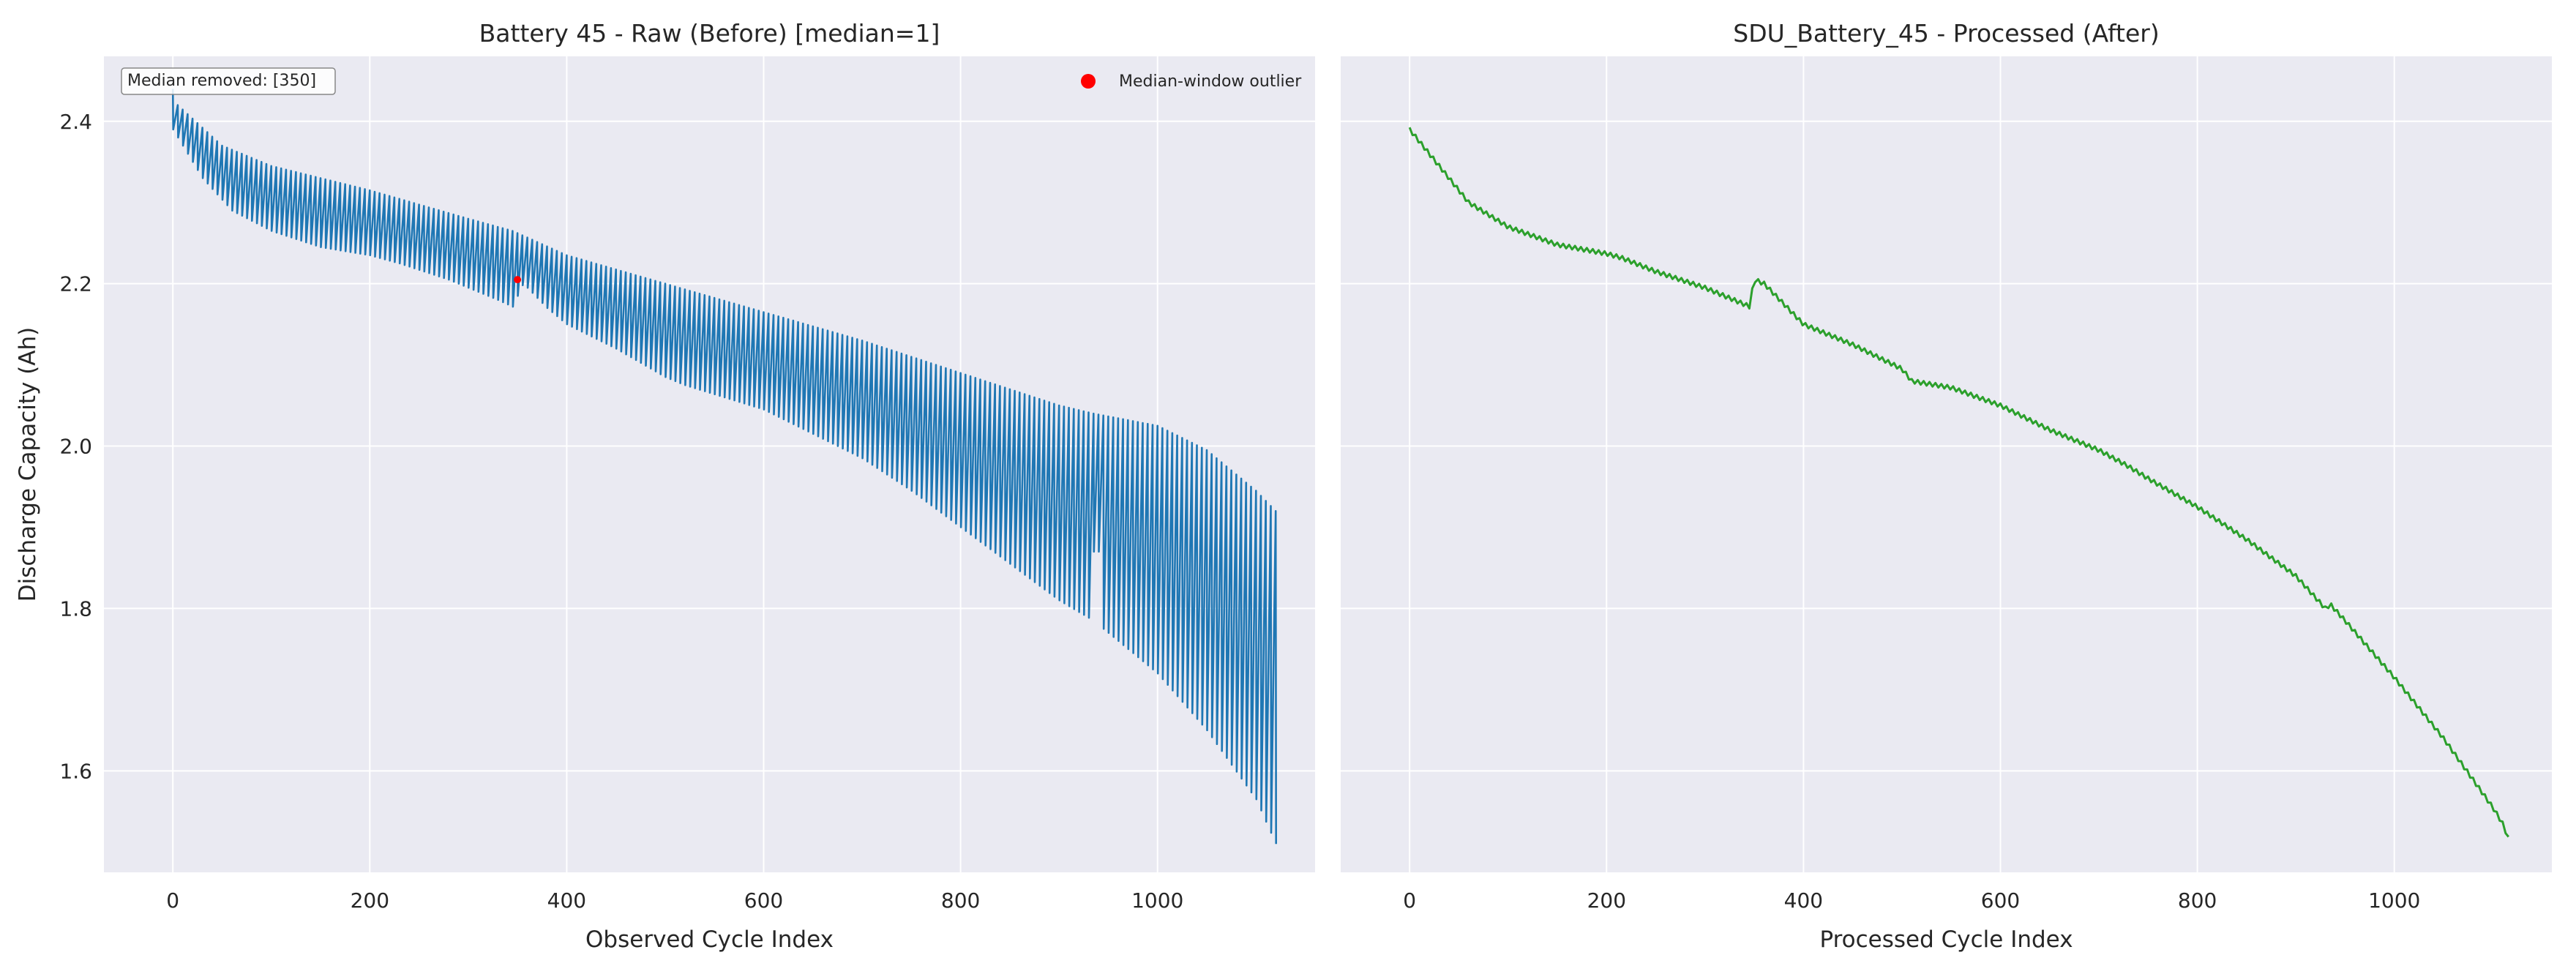  I want to click on y-tick-label: 2.4, so click(75, 122).